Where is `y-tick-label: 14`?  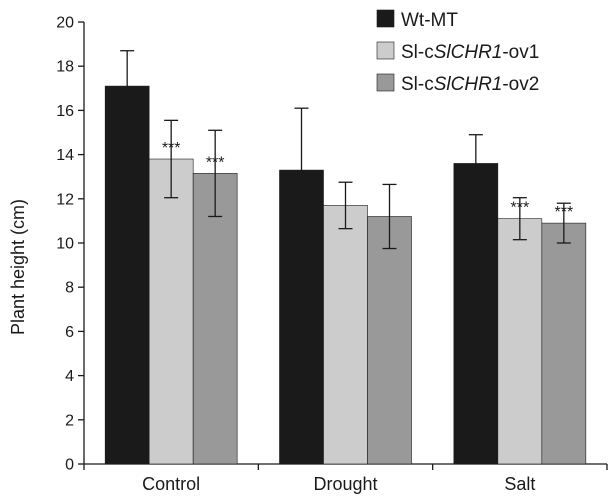
y-tick-label: 14 is located at coordinates (65, 155).